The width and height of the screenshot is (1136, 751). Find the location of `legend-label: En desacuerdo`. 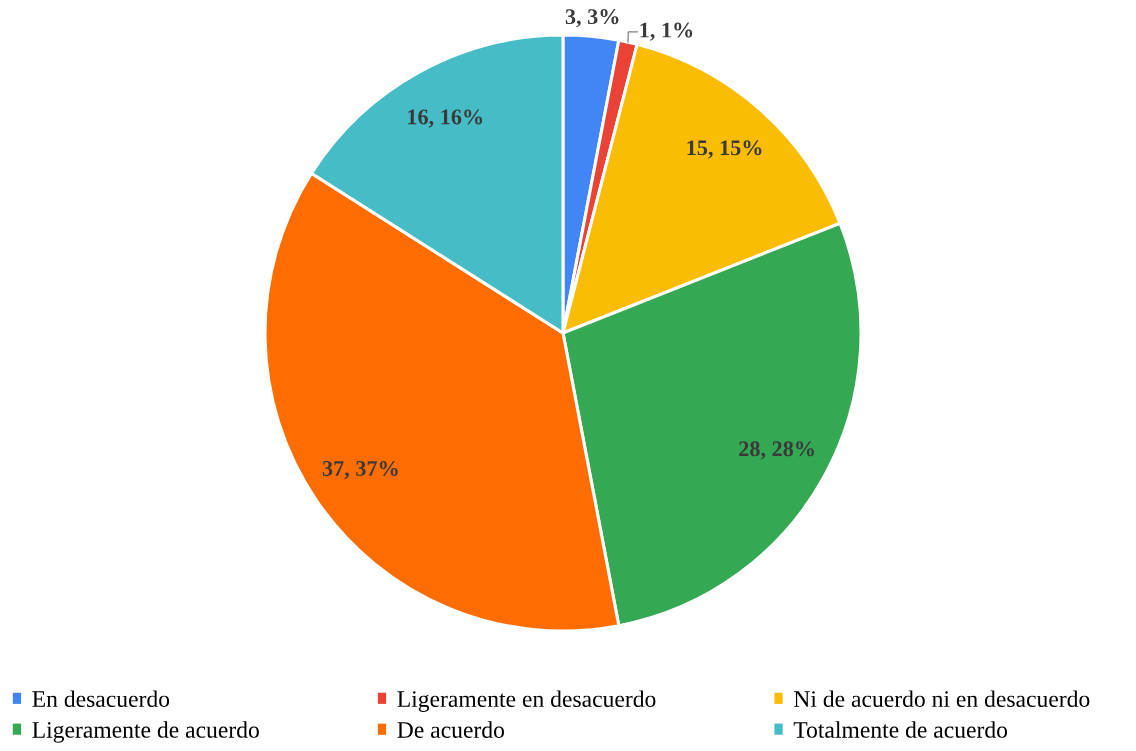

legend-label: En desacuerdo is located at coordinates (101, 699).